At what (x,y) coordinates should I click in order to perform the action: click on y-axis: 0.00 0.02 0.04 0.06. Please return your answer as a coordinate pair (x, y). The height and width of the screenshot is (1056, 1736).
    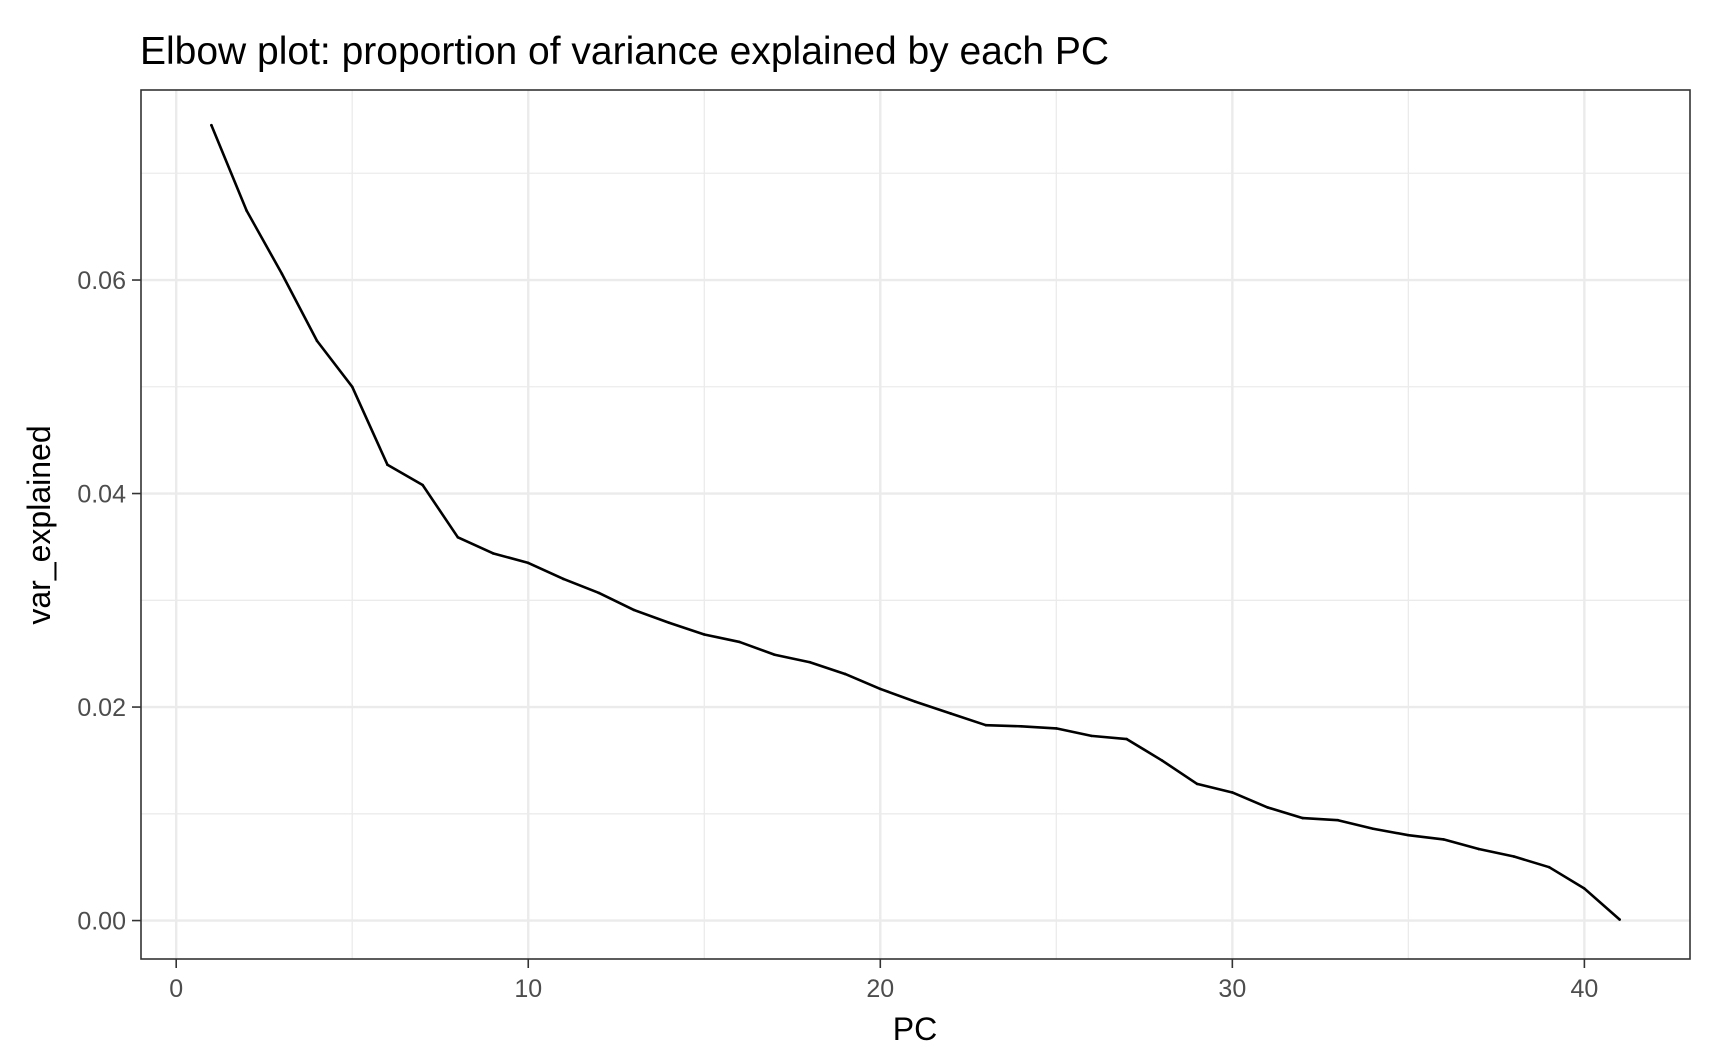
    Looking at the image, I should click on (109, 601).